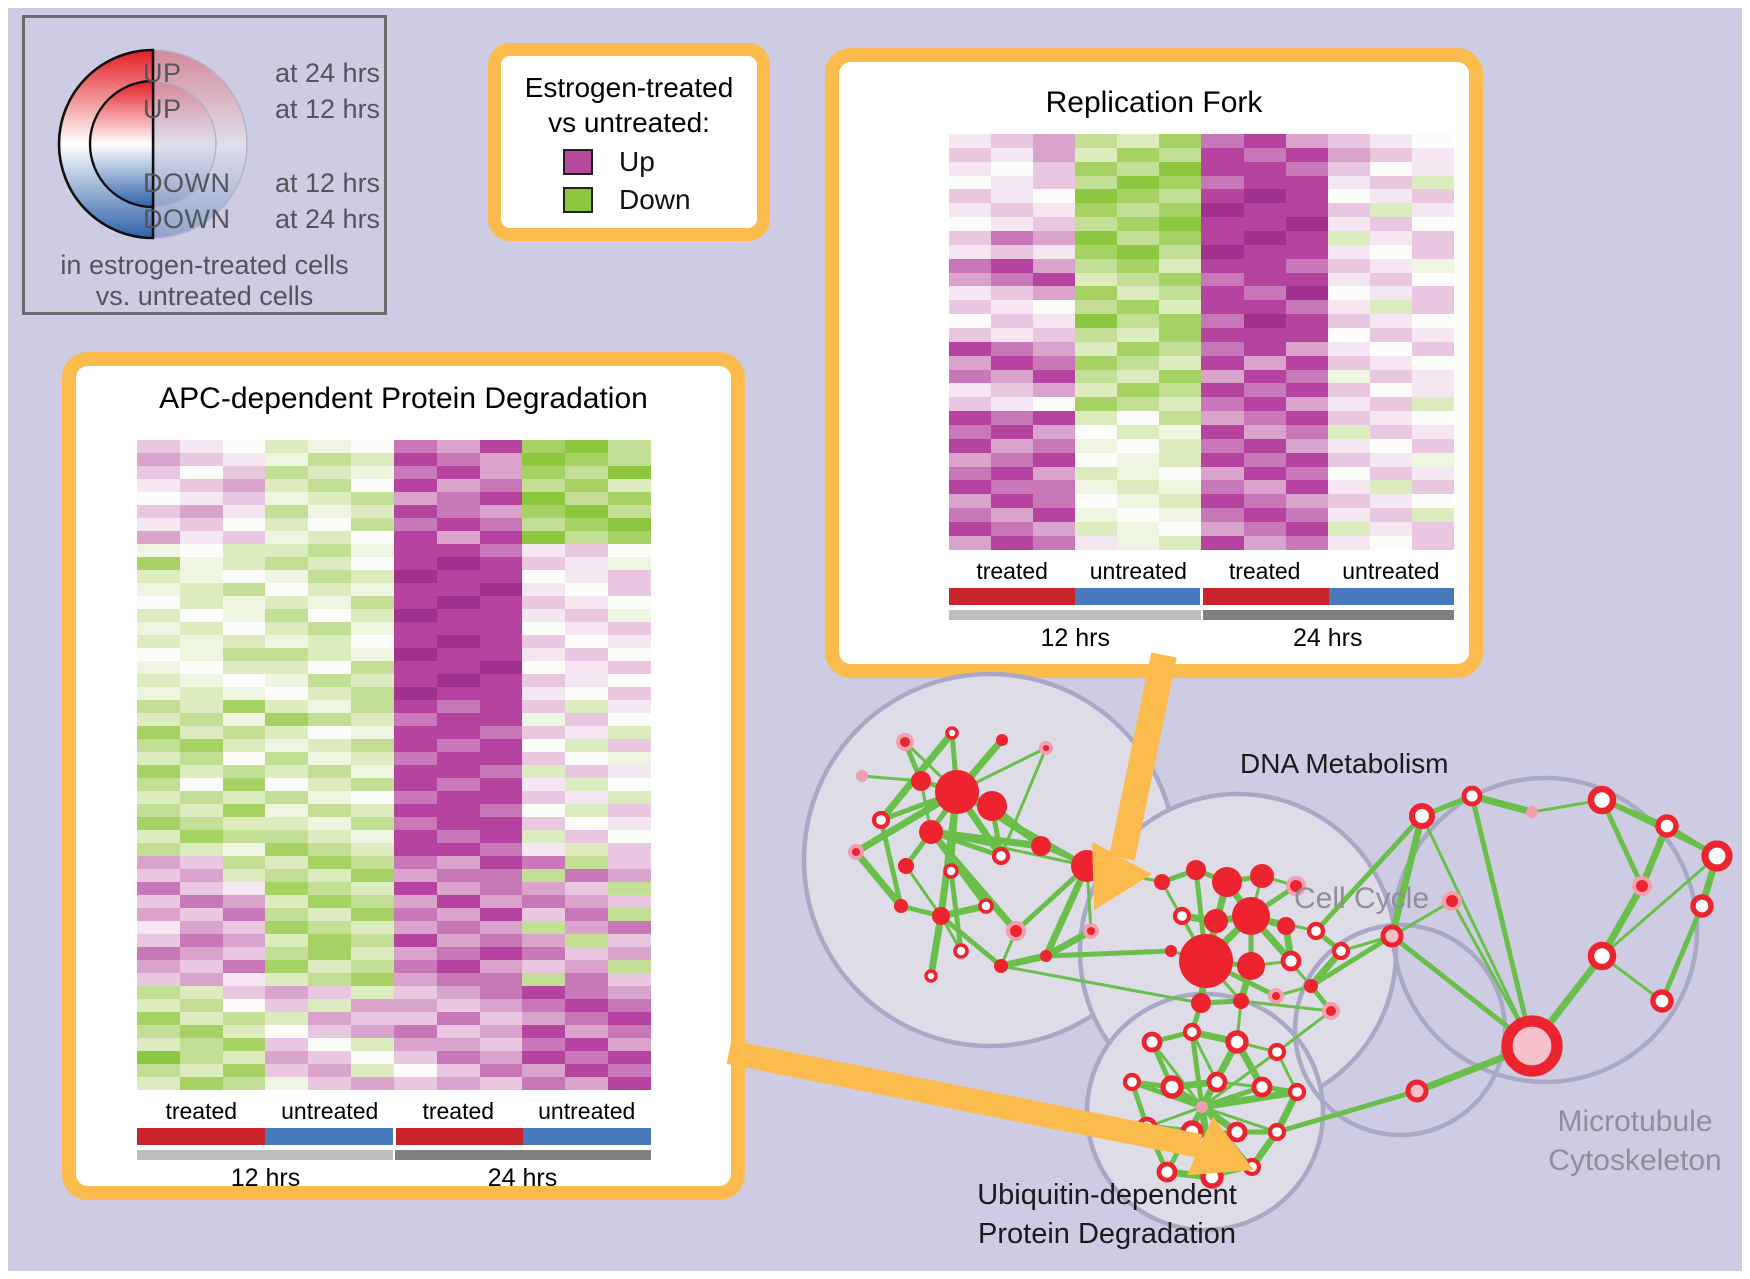 The image size is (1750, 1279). I want to click on microtubule-cytoskeleton-label: Microtubule Cytoskeleton, so click(1635, 1141).